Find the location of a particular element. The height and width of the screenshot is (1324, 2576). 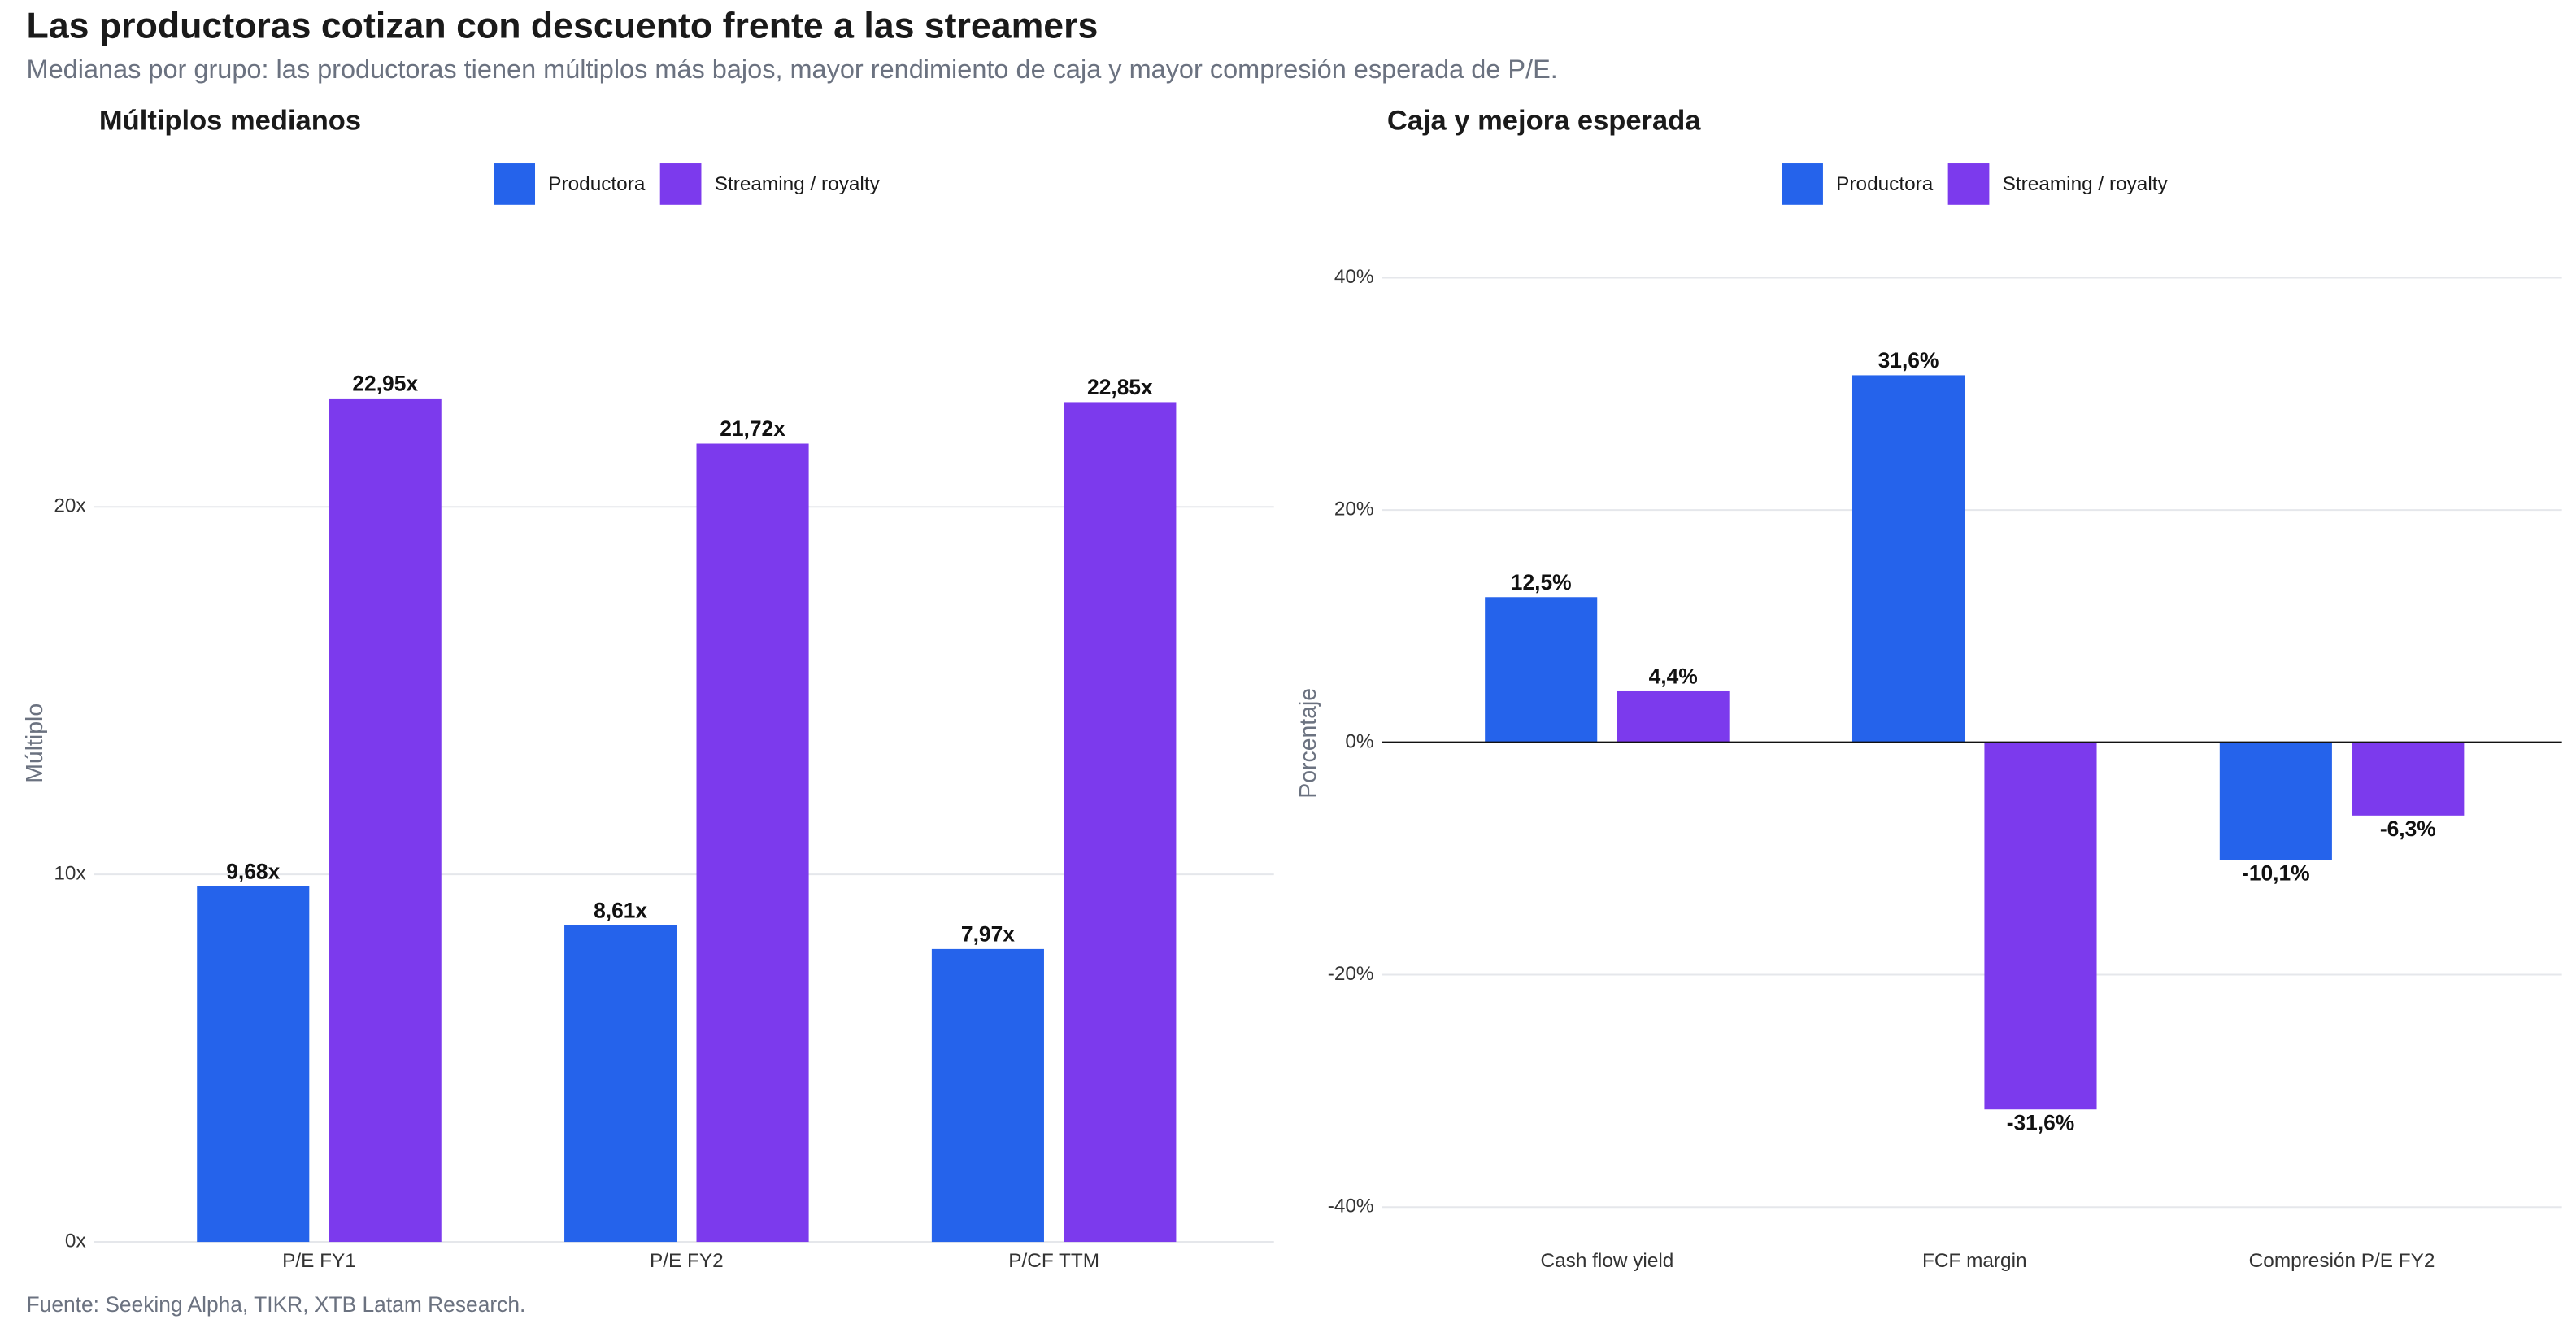

x-tick-label: P/E FY2 is located at coordinates (687, 1261).